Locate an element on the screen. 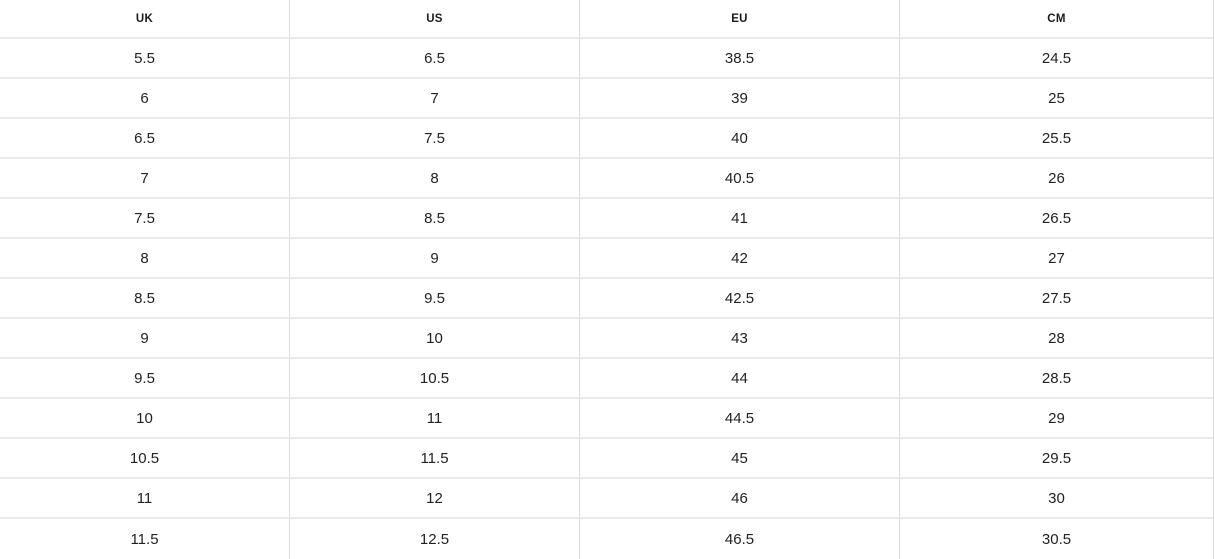 The image size is (1214, 559). table-cell: 28.5 is located at coordinates (1057, 379).